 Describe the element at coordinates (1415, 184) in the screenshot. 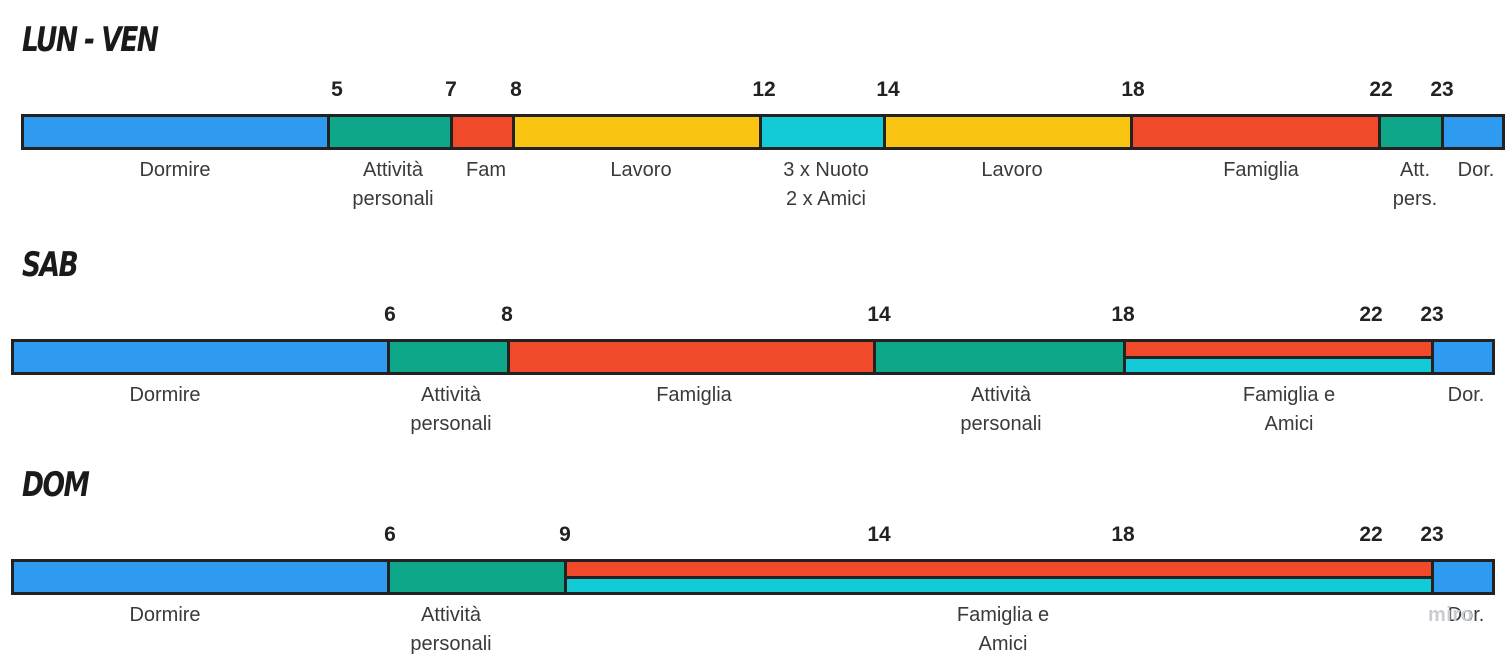

I see `segment-label: Att. pers.` at that location.